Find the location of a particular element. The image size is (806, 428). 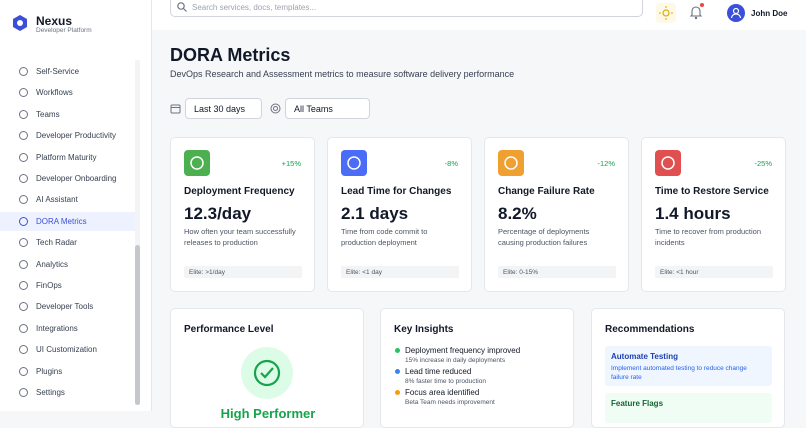

nav-label: Developer Onboarding is located at coordinates (76, 178).